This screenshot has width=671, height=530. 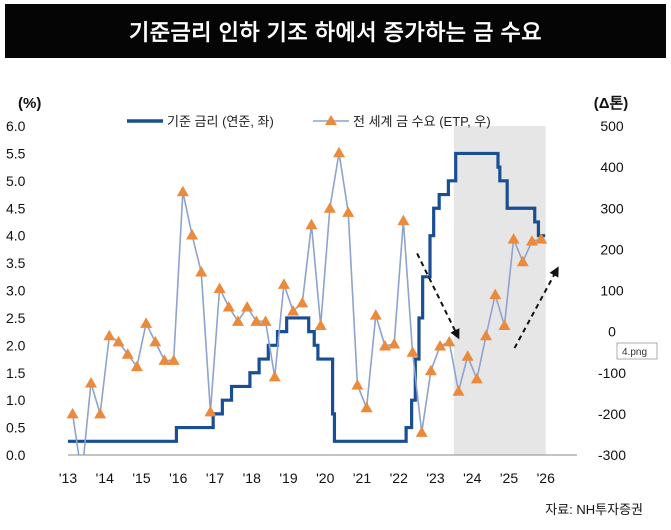 I want to click on left-axis-label: (%), so click(x=29, y=103).